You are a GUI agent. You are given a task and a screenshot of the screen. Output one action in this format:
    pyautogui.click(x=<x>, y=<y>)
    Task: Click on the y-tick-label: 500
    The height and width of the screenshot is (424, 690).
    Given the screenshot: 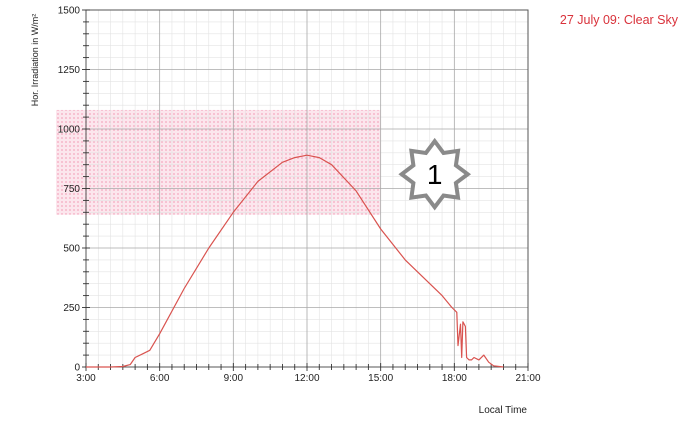 What is the action you would take?
    pyautogui.click(x=71, y=249)
    